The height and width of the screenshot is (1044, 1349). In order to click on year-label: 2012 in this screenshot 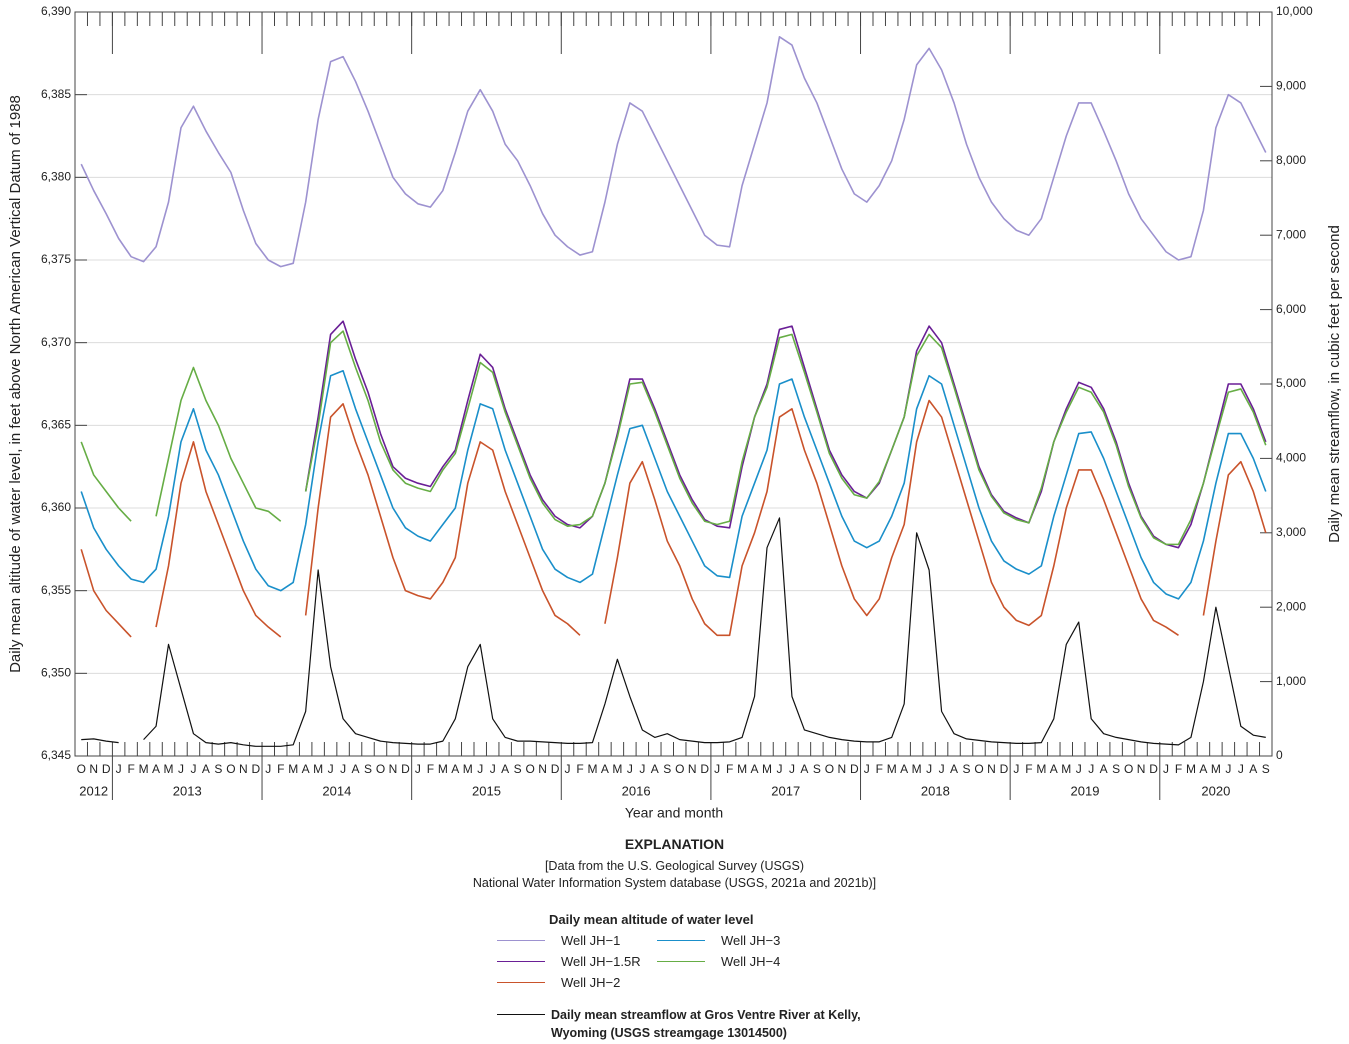, I will do `click(93, 790)`.